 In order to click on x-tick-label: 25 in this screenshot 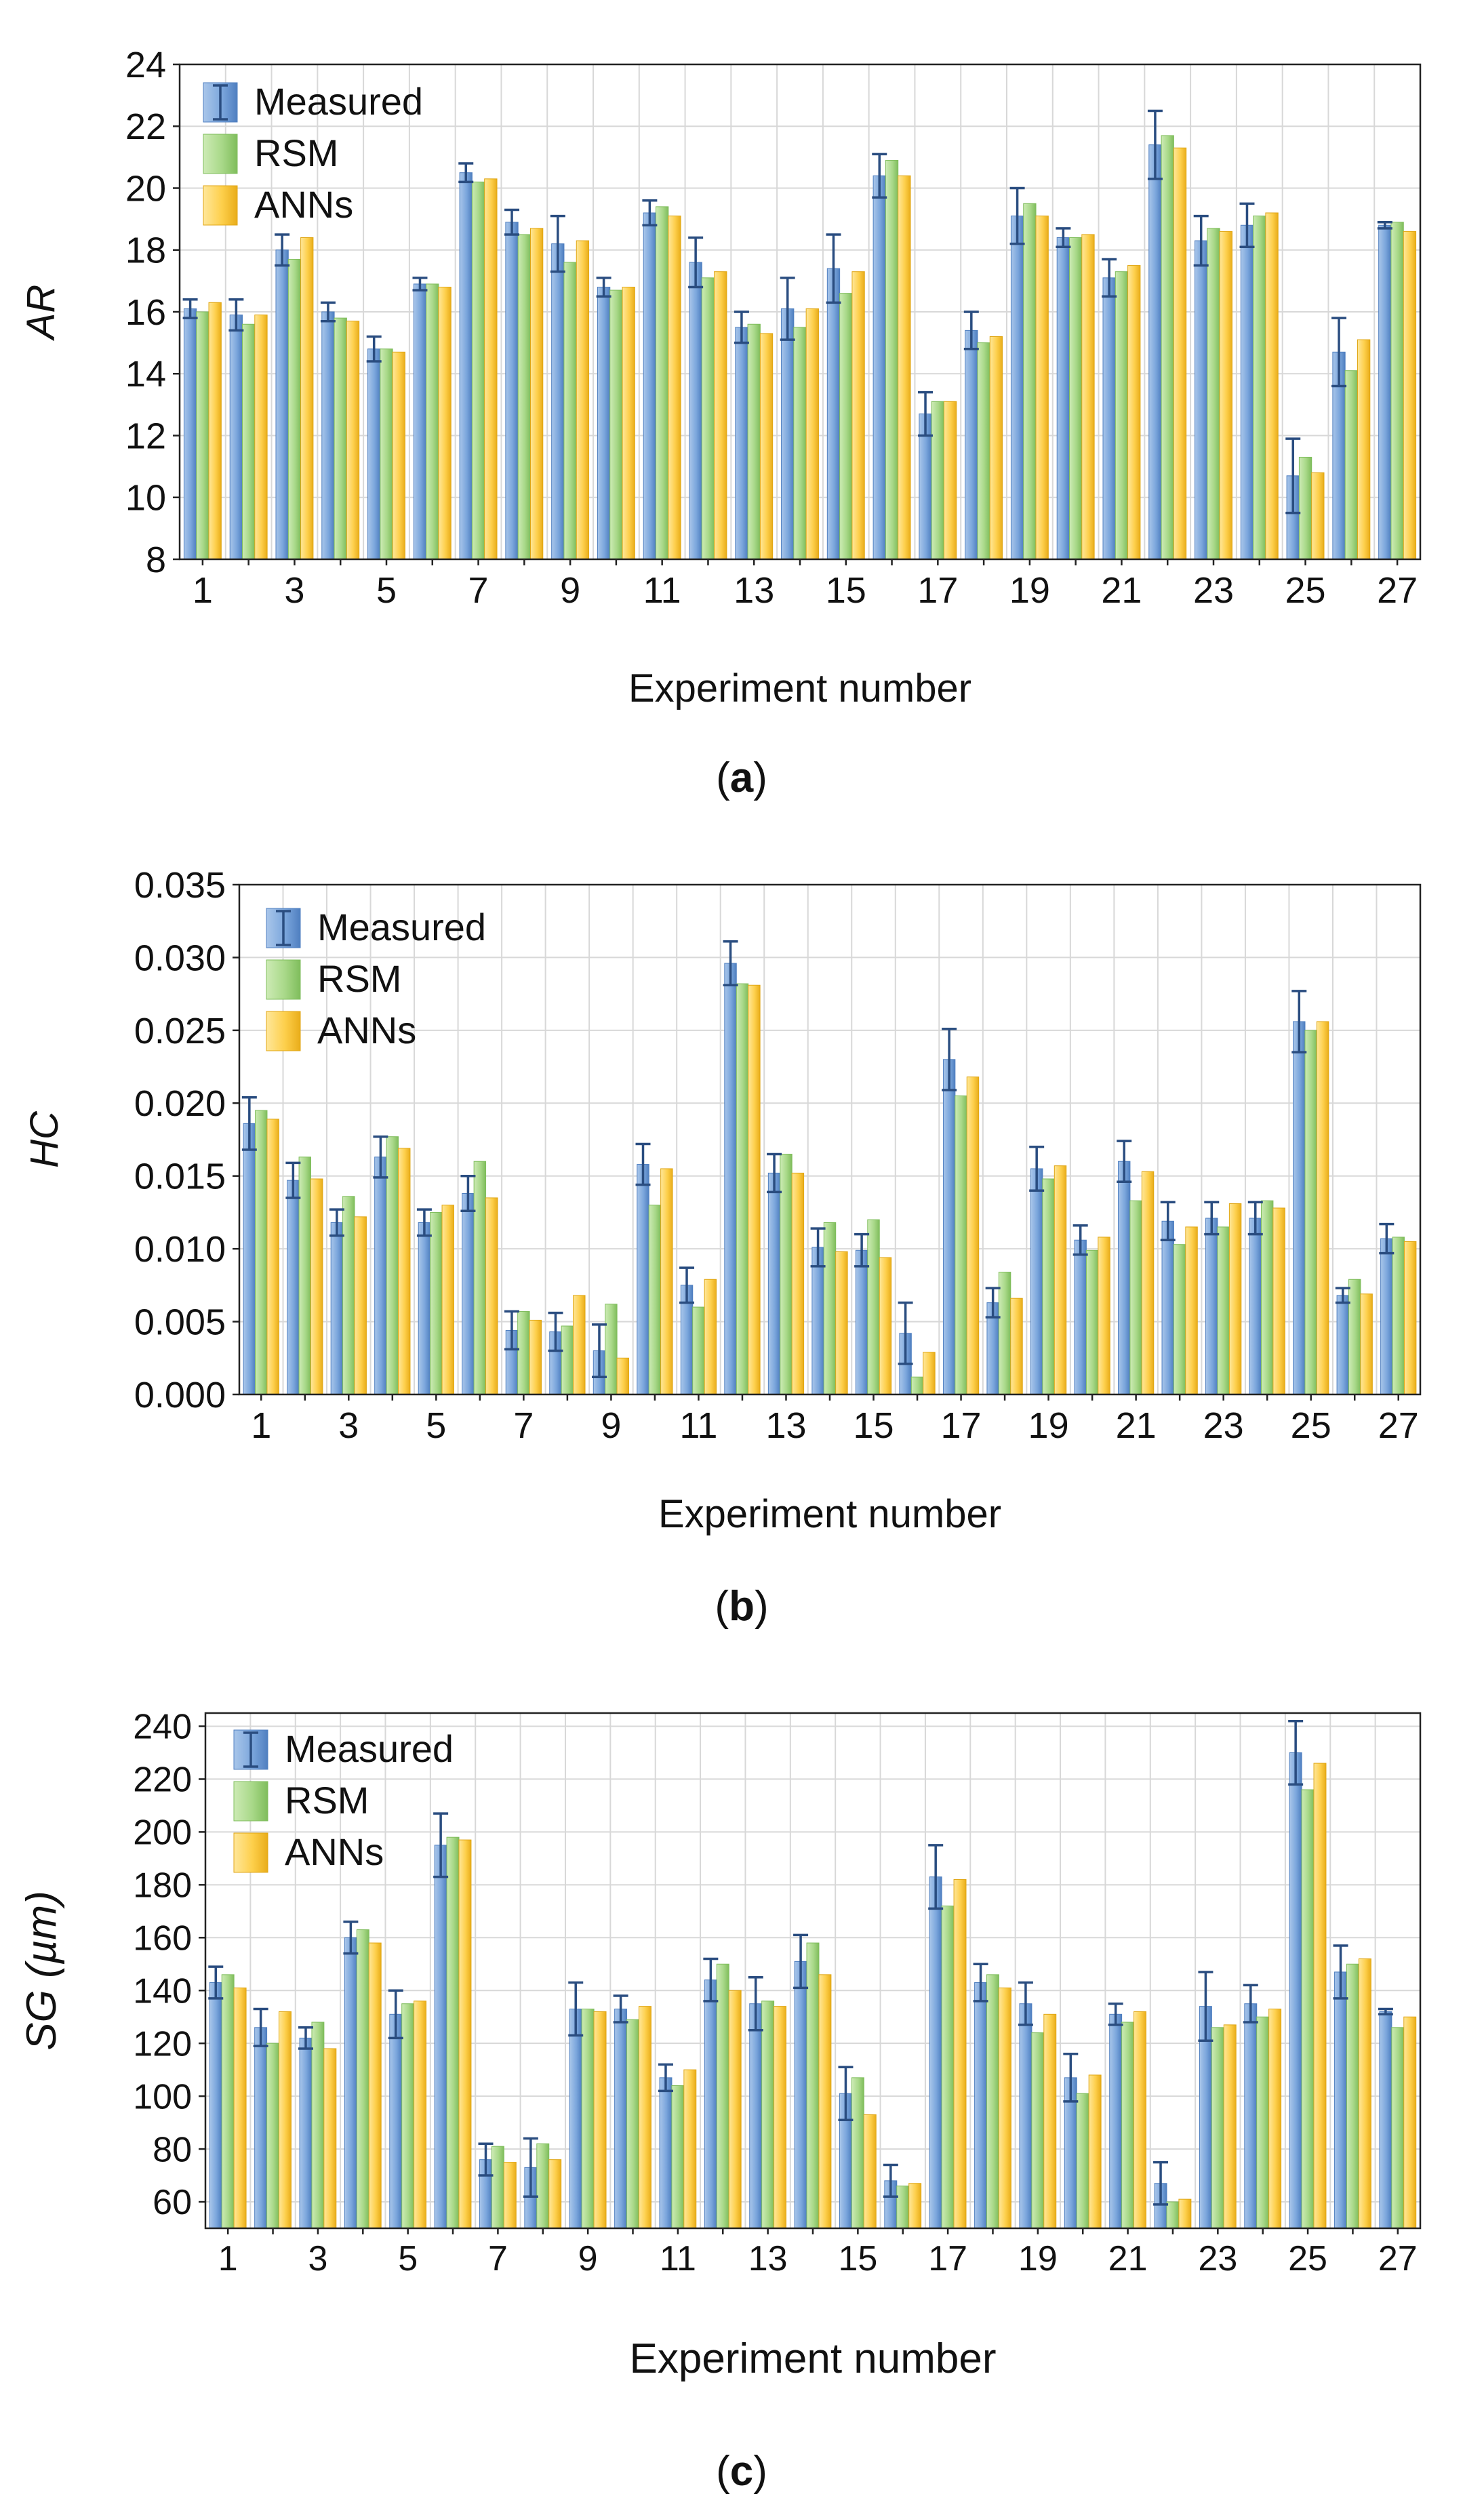, I will do `click(1311, 1425)`.